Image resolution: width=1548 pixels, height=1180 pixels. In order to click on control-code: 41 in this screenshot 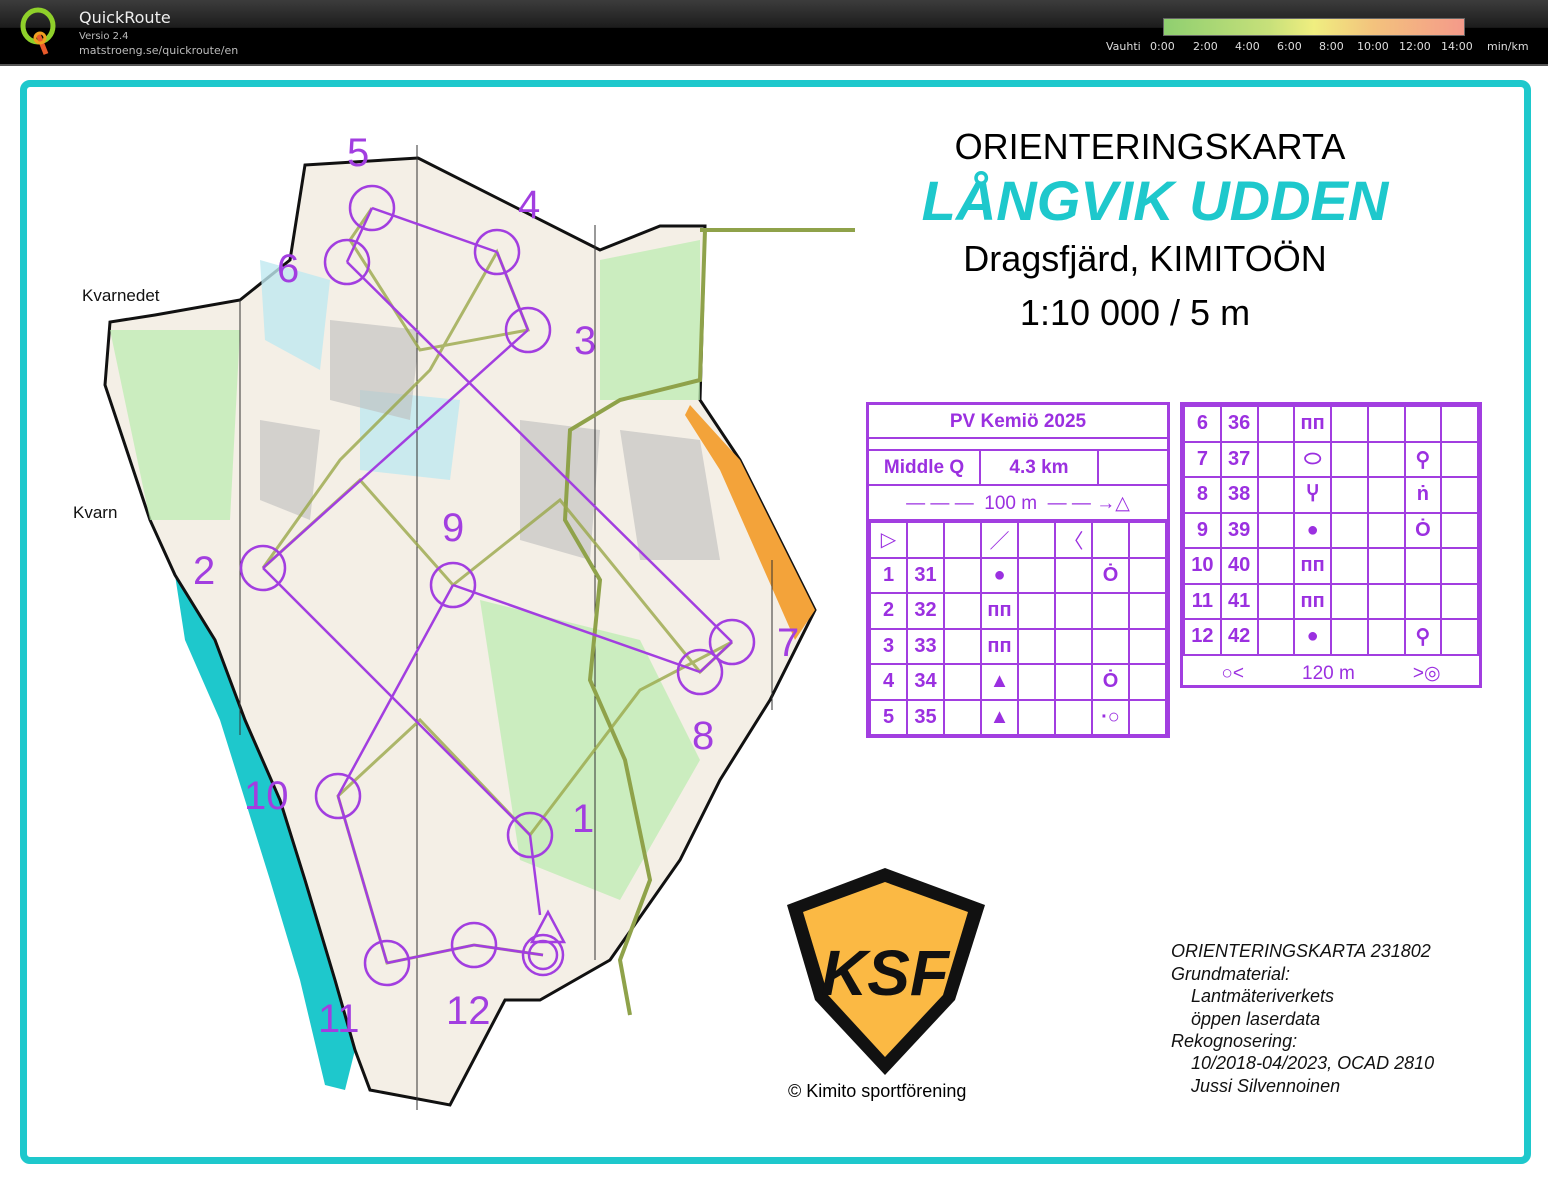, I will do `click(1239, 601)`.